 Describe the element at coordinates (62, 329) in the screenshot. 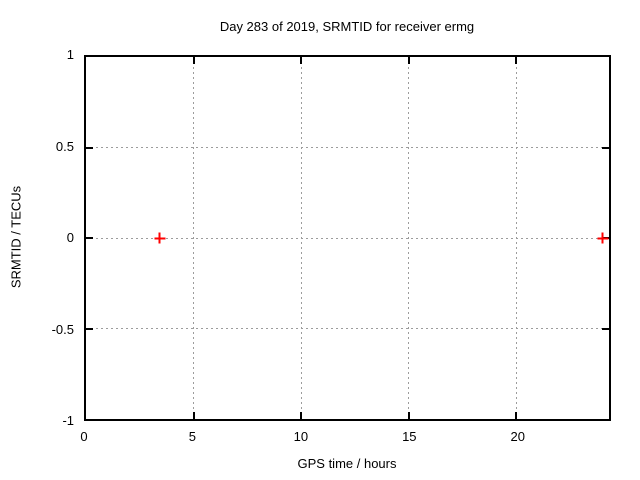

I see `y-tick-label: -0.5` at that location.